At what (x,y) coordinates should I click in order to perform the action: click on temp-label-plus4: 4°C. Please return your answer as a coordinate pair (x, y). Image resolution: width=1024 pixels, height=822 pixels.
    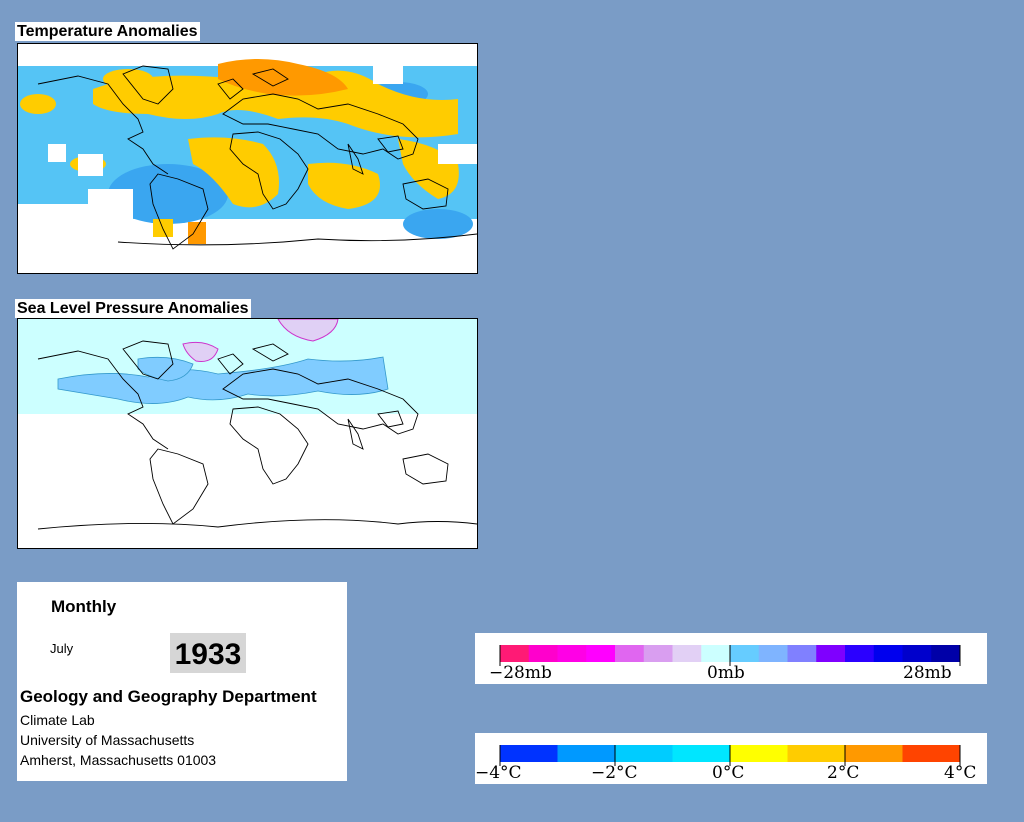
    Looking at the image, I should click on (960, 773).